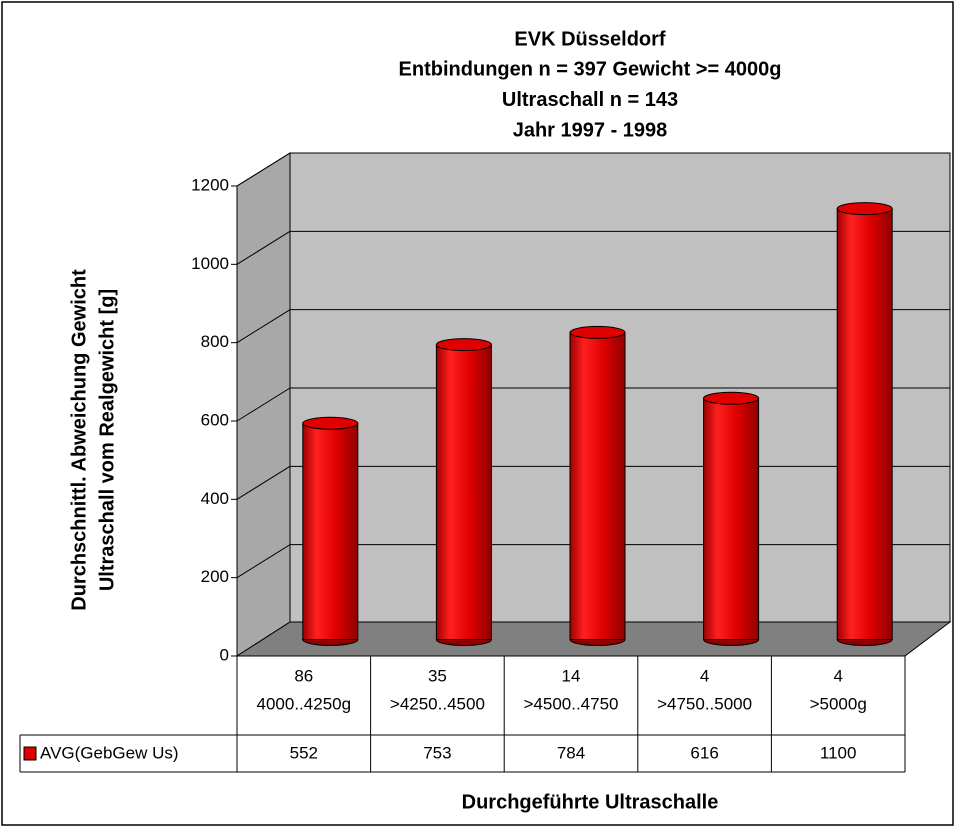 The width and height of the screenshot is (956, 828). Describe the element at coordinates (590, 130) in the screenshot. I see `chart-subtitle: Jahr 1997 - 1998` at that location.